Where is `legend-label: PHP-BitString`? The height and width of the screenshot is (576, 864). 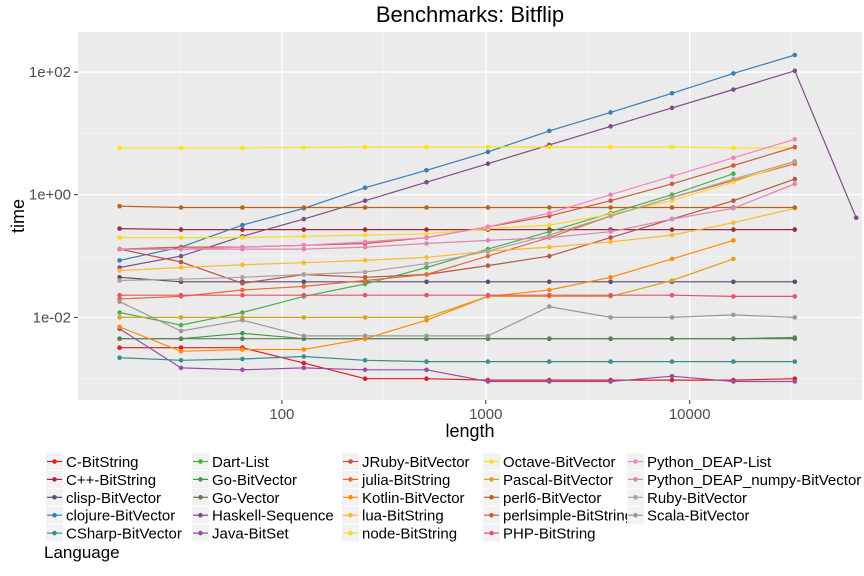
legend-label: PHP-BitString is located at coordinates (549, 534).